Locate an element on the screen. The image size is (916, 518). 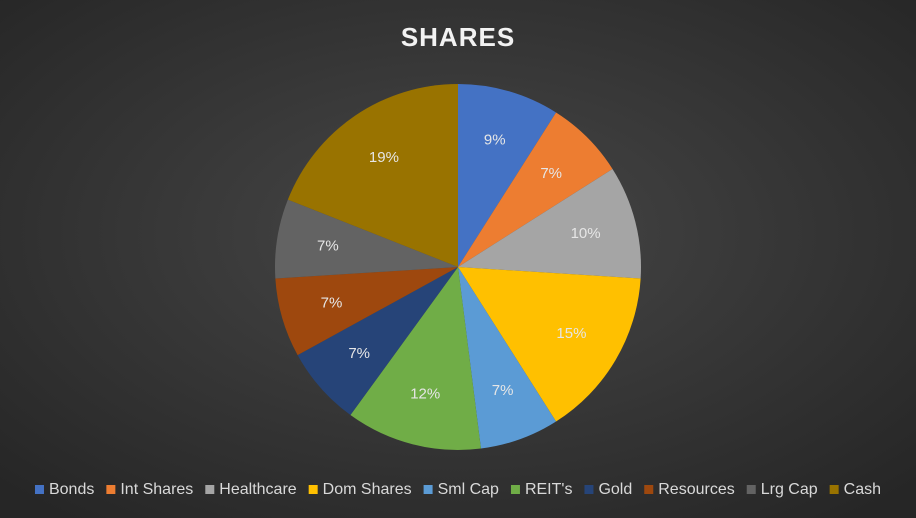
data-label: 15% is located at coordinates (571, 333).